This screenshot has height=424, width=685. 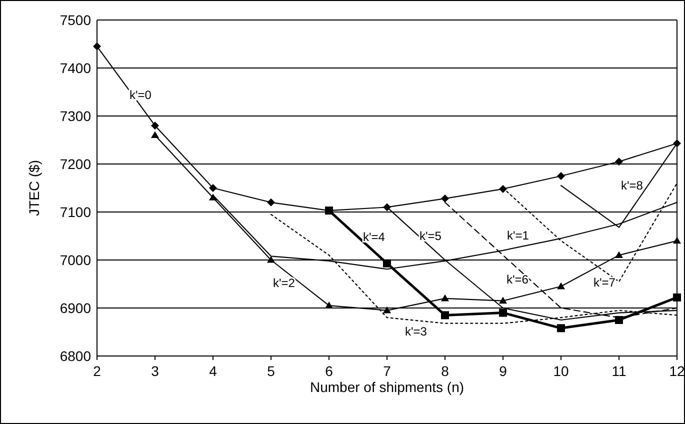 What do you see at coordinates (76, 68) in the screenshot?
I see `y-tick-label: 7400` at bounding box center [76, 68].